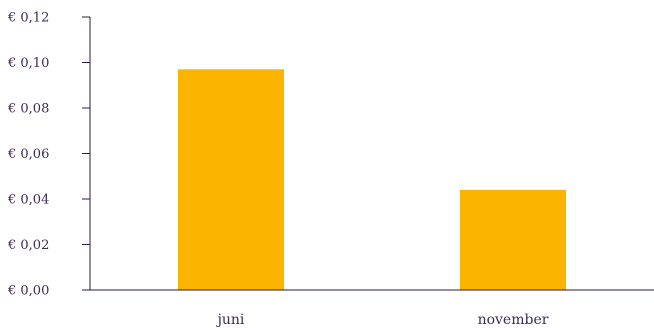  I want to click on y-tick-label: € 0,02, so click(28, 245).